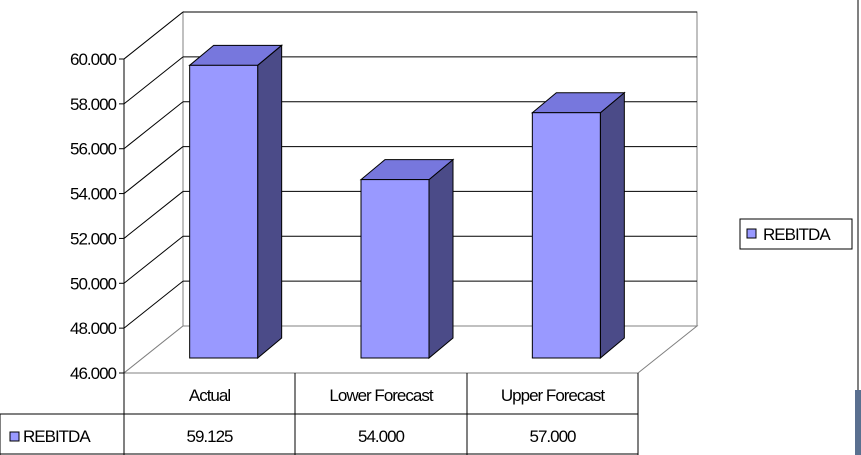  What do you see at coordinates (93, 104) in the screenshot?
I see `y-tick-label: 58.000` at bounding box center [93, 104].